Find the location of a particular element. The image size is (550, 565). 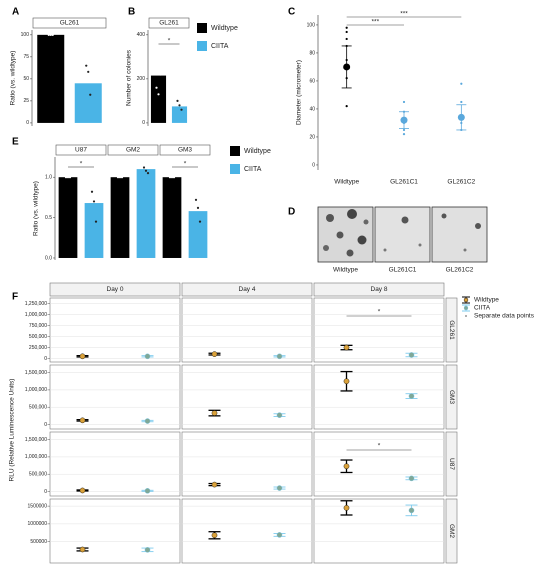

facet-title: U87 is located at coordinates (81, 150).